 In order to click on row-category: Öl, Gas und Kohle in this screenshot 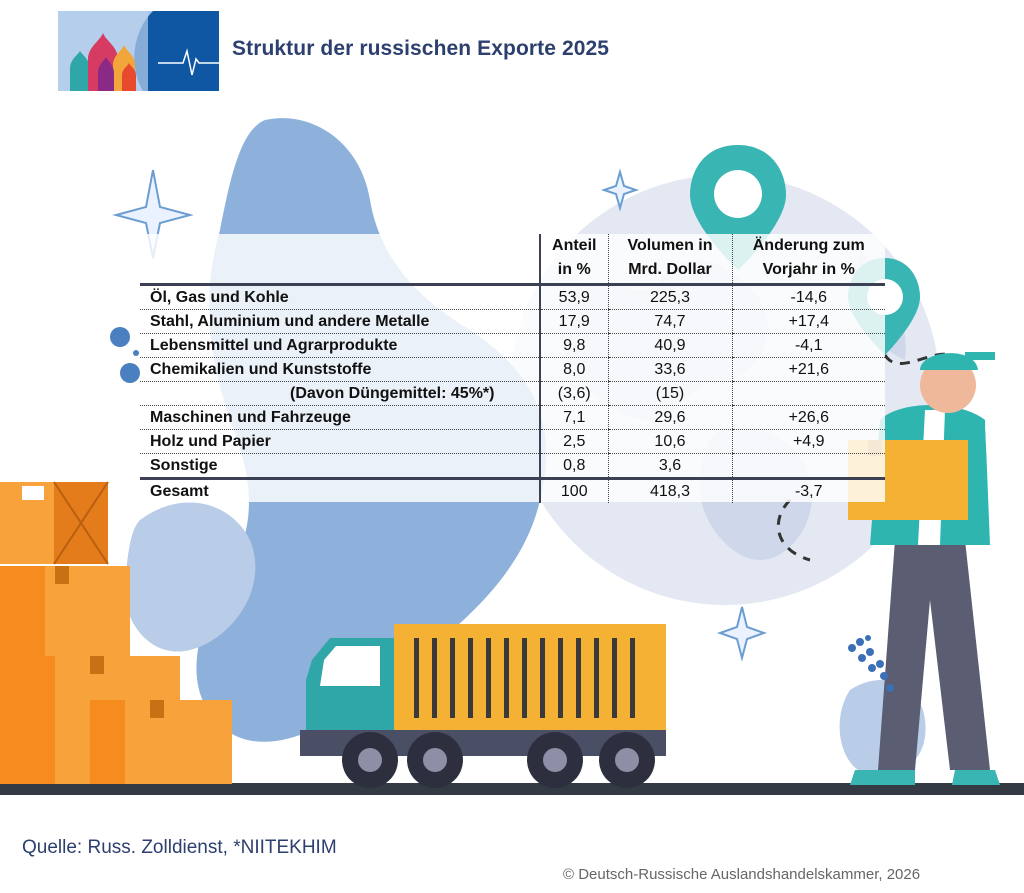, I will do `click(340, 297)`.